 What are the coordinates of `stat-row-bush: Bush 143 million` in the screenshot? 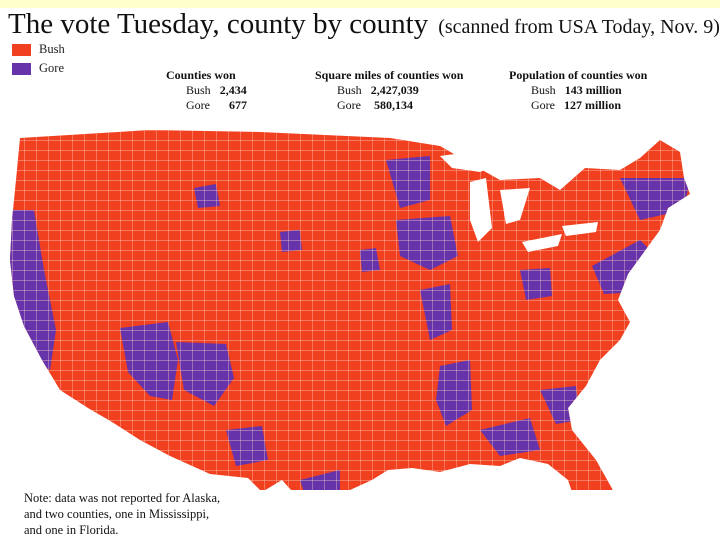 It's located at (578, 90).